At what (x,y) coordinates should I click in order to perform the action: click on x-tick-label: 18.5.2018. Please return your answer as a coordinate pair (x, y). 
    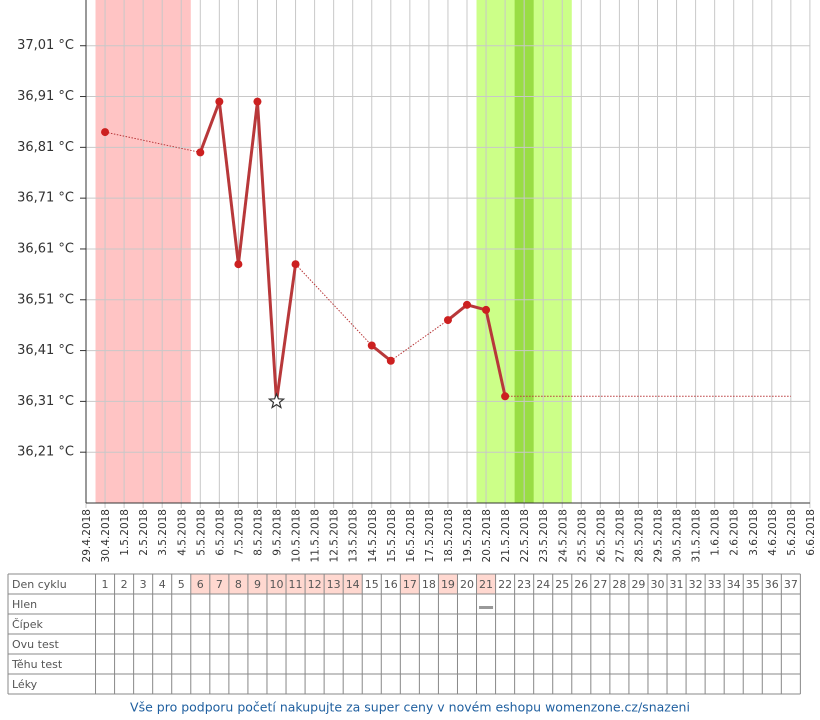
    Looking at the image, I should click on (449, 535).